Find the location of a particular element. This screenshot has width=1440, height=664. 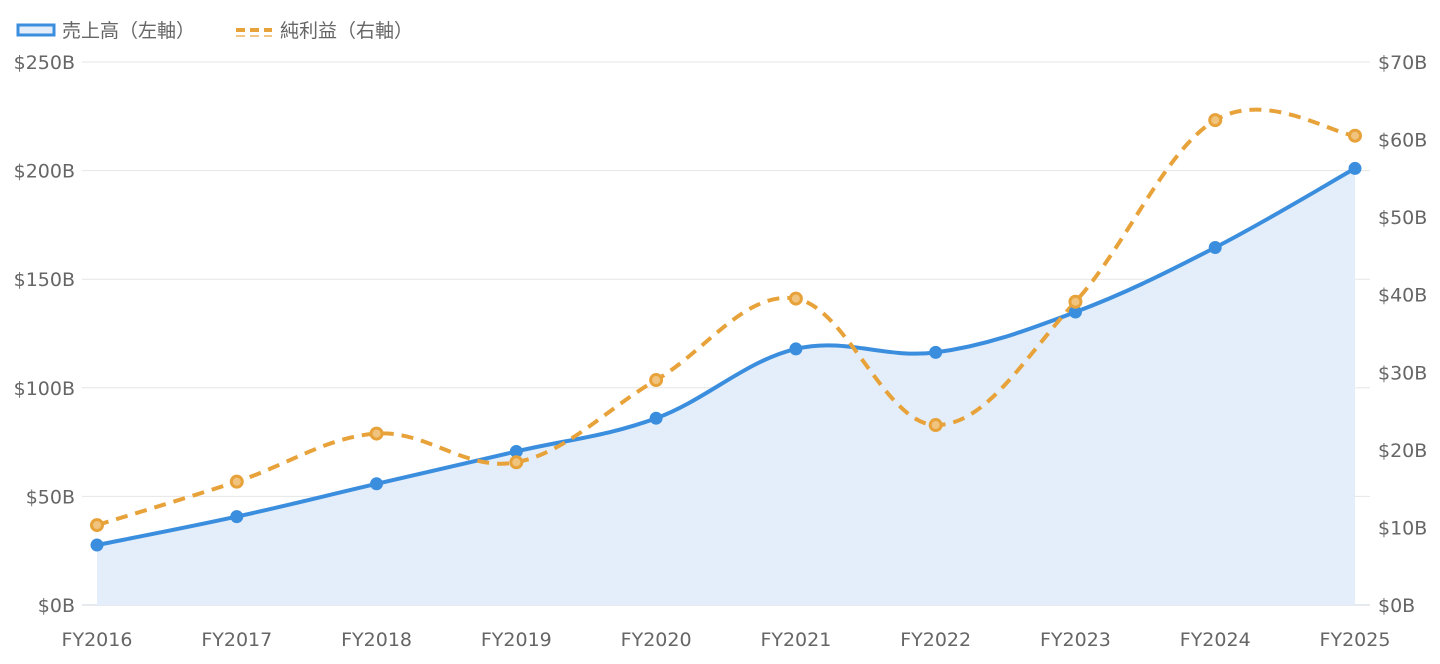

x-tick-label: FY2018 is located at coordinates (376, 640).